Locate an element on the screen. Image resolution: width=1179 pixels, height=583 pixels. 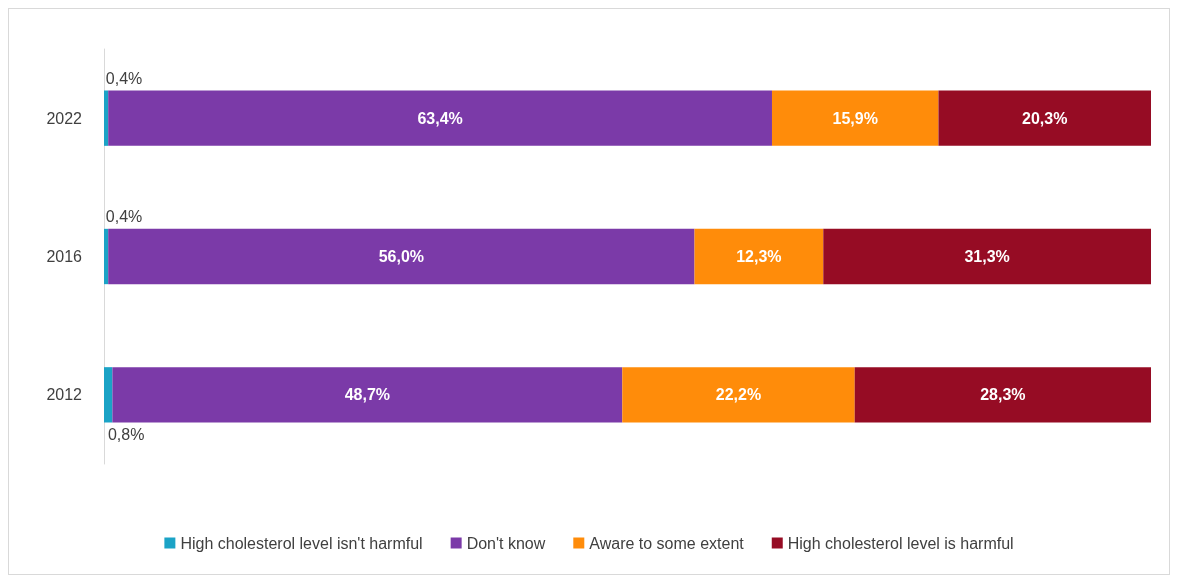
data-label: 0,8% is located at coordinates (126, 434).